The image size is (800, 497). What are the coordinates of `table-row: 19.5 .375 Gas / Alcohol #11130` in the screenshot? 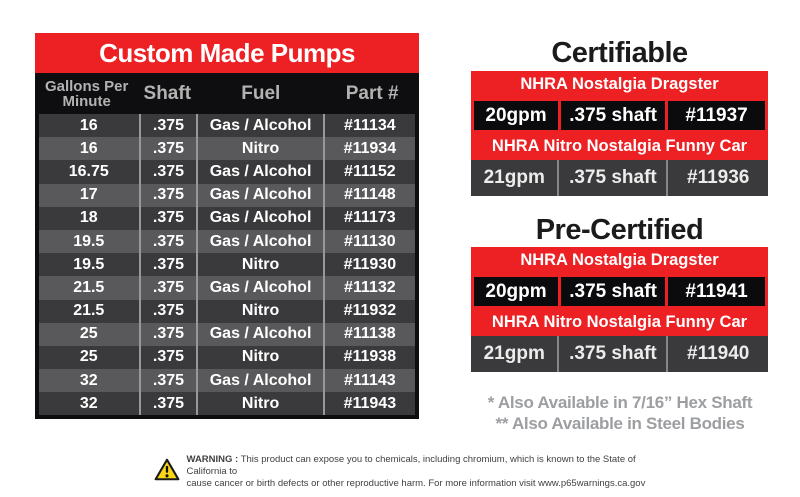 It's located at (227, 241).